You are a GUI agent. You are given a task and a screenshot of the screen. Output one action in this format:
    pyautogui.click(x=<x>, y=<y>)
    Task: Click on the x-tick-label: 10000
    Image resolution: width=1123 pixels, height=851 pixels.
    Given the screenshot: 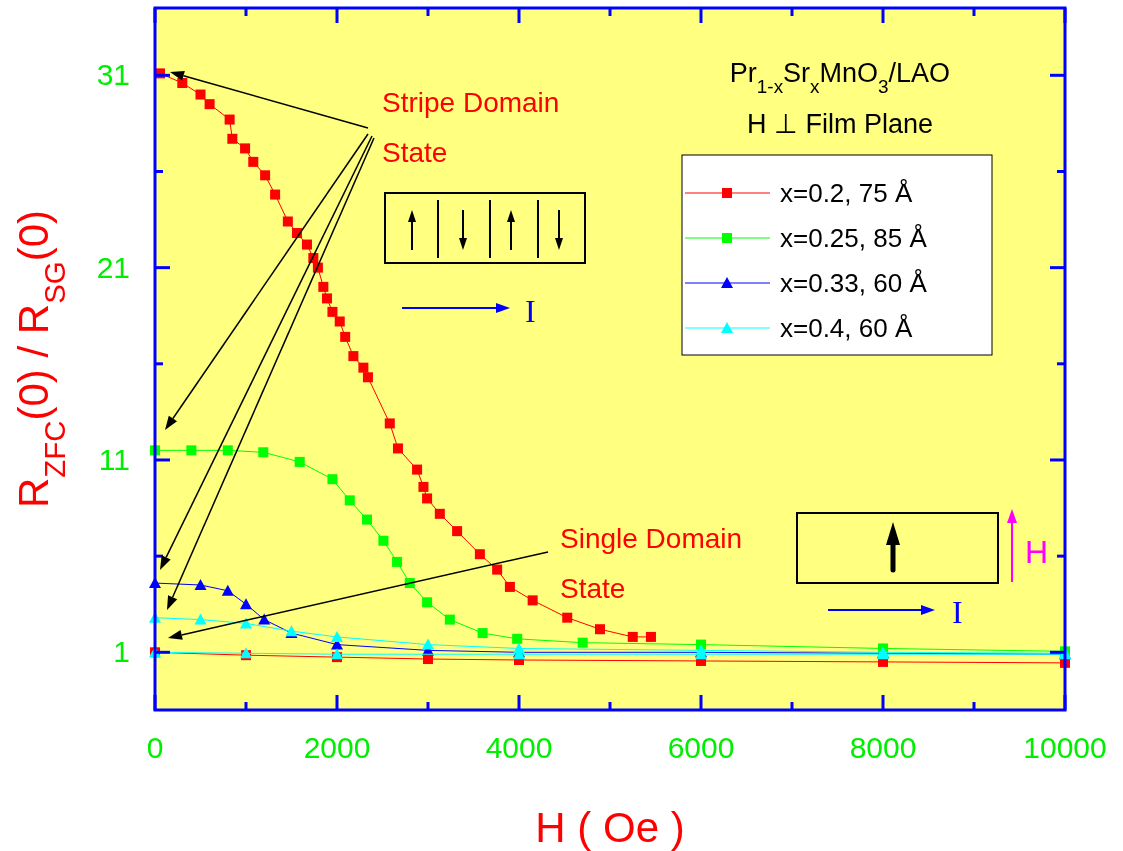 What is the action you would take?
    pyautogui.click(x=1065, y=747)
    